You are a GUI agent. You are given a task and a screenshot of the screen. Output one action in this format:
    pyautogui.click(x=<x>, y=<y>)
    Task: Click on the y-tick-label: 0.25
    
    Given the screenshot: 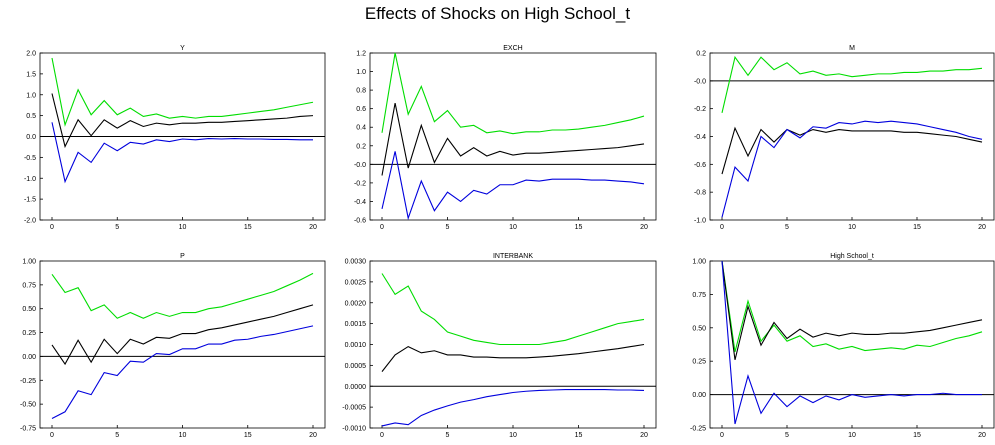 What is the action you would take?
    pyautogui.click(x=29, y=333)
    